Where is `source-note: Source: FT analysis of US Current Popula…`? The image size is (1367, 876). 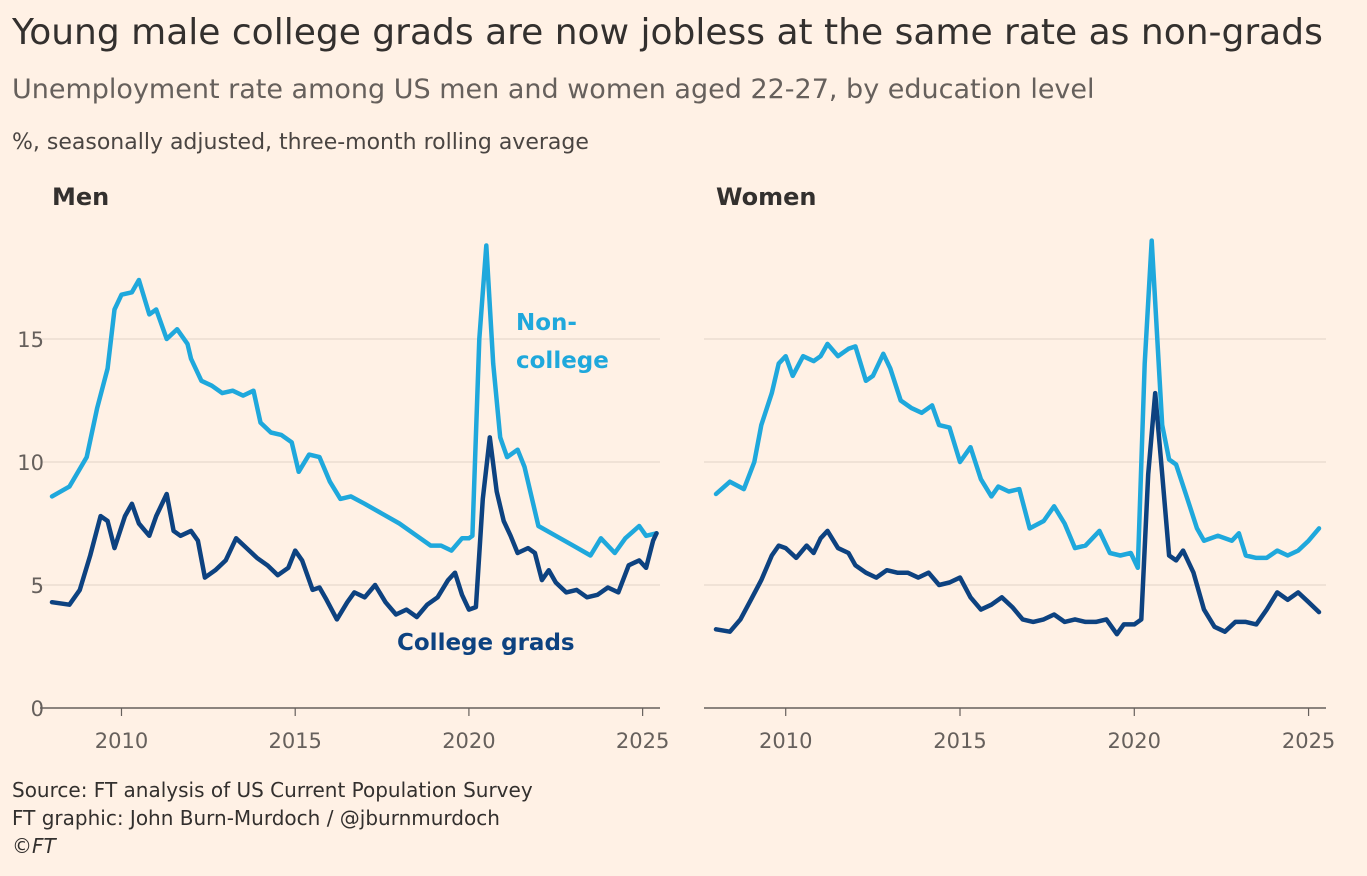 source-note: Source: FT analysis of US Current Popula… is located at coordinates (272, 790).